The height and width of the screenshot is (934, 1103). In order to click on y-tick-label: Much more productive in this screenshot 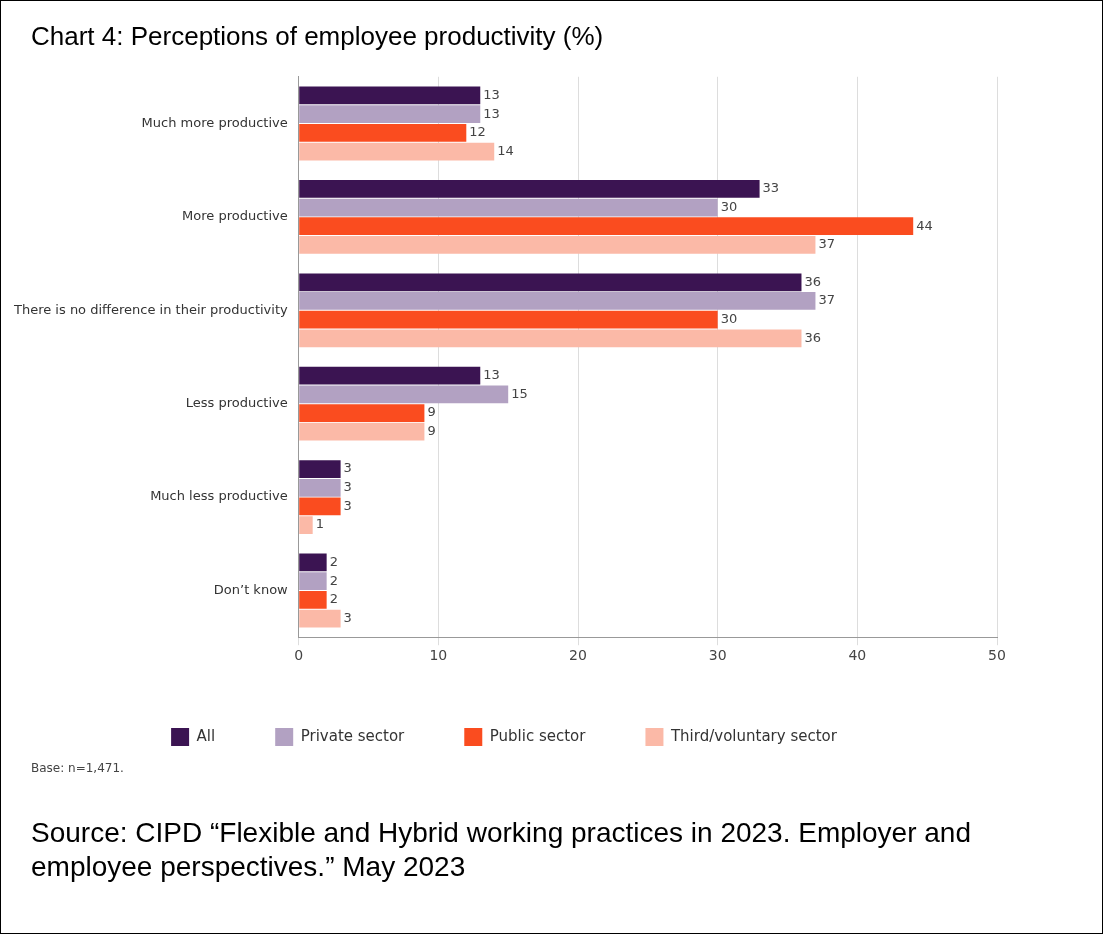, I will do `click(214, 122)`.